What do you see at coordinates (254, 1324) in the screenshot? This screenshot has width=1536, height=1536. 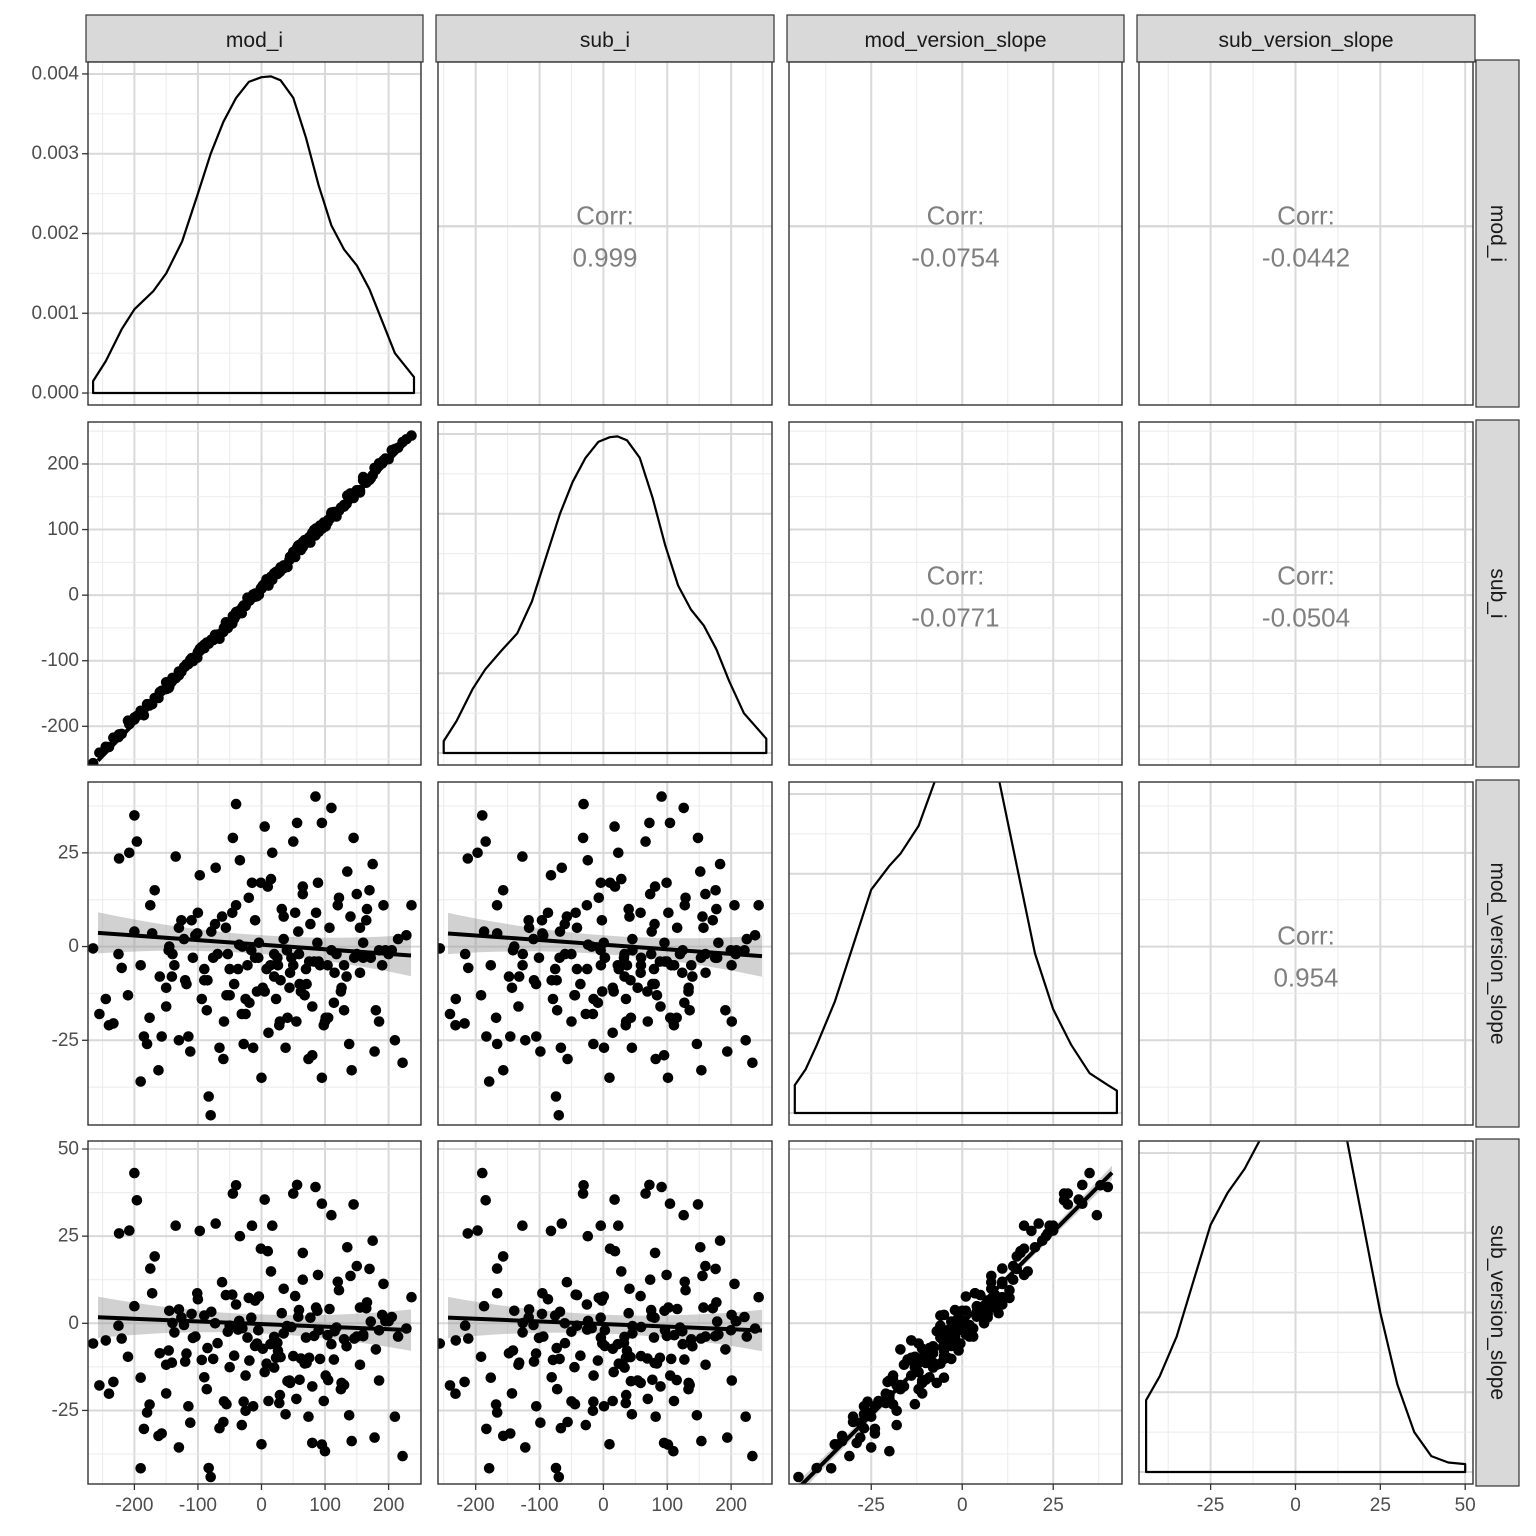 I see `regression-line` at bounding box center [254, 1324].